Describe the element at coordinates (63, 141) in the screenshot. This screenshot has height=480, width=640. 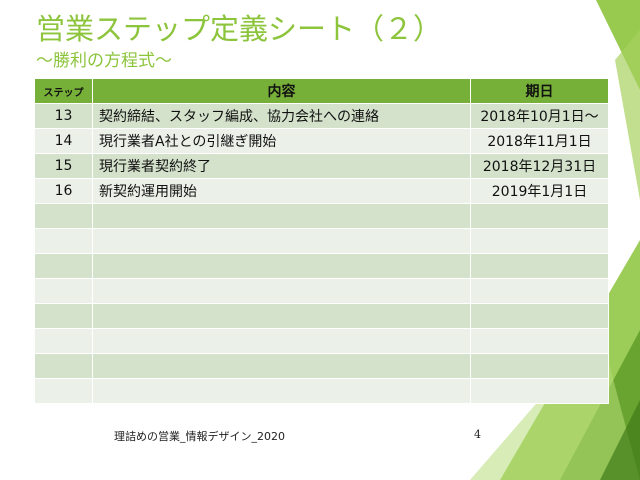
I see `step-number: 14` at that location.